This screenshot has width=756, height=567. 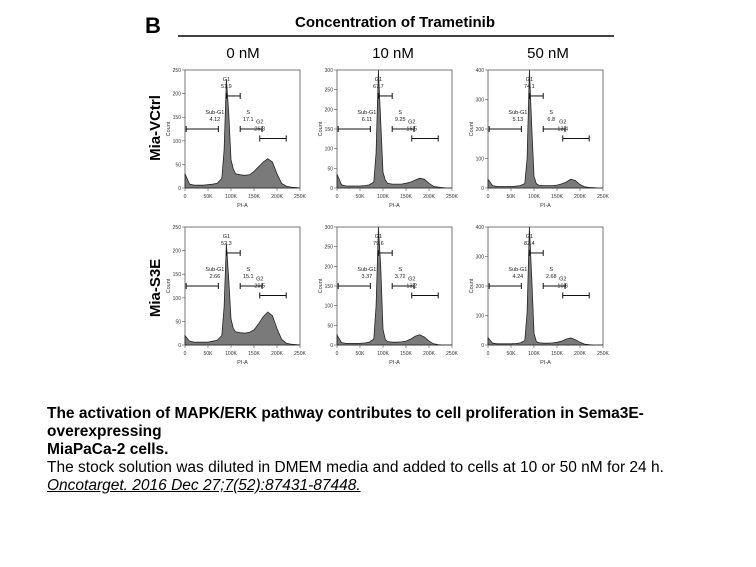 What do you see at coordinates (400, 277) in the screenshot?
I see `gate-value: 3.72` at bounding box center [400, 277].